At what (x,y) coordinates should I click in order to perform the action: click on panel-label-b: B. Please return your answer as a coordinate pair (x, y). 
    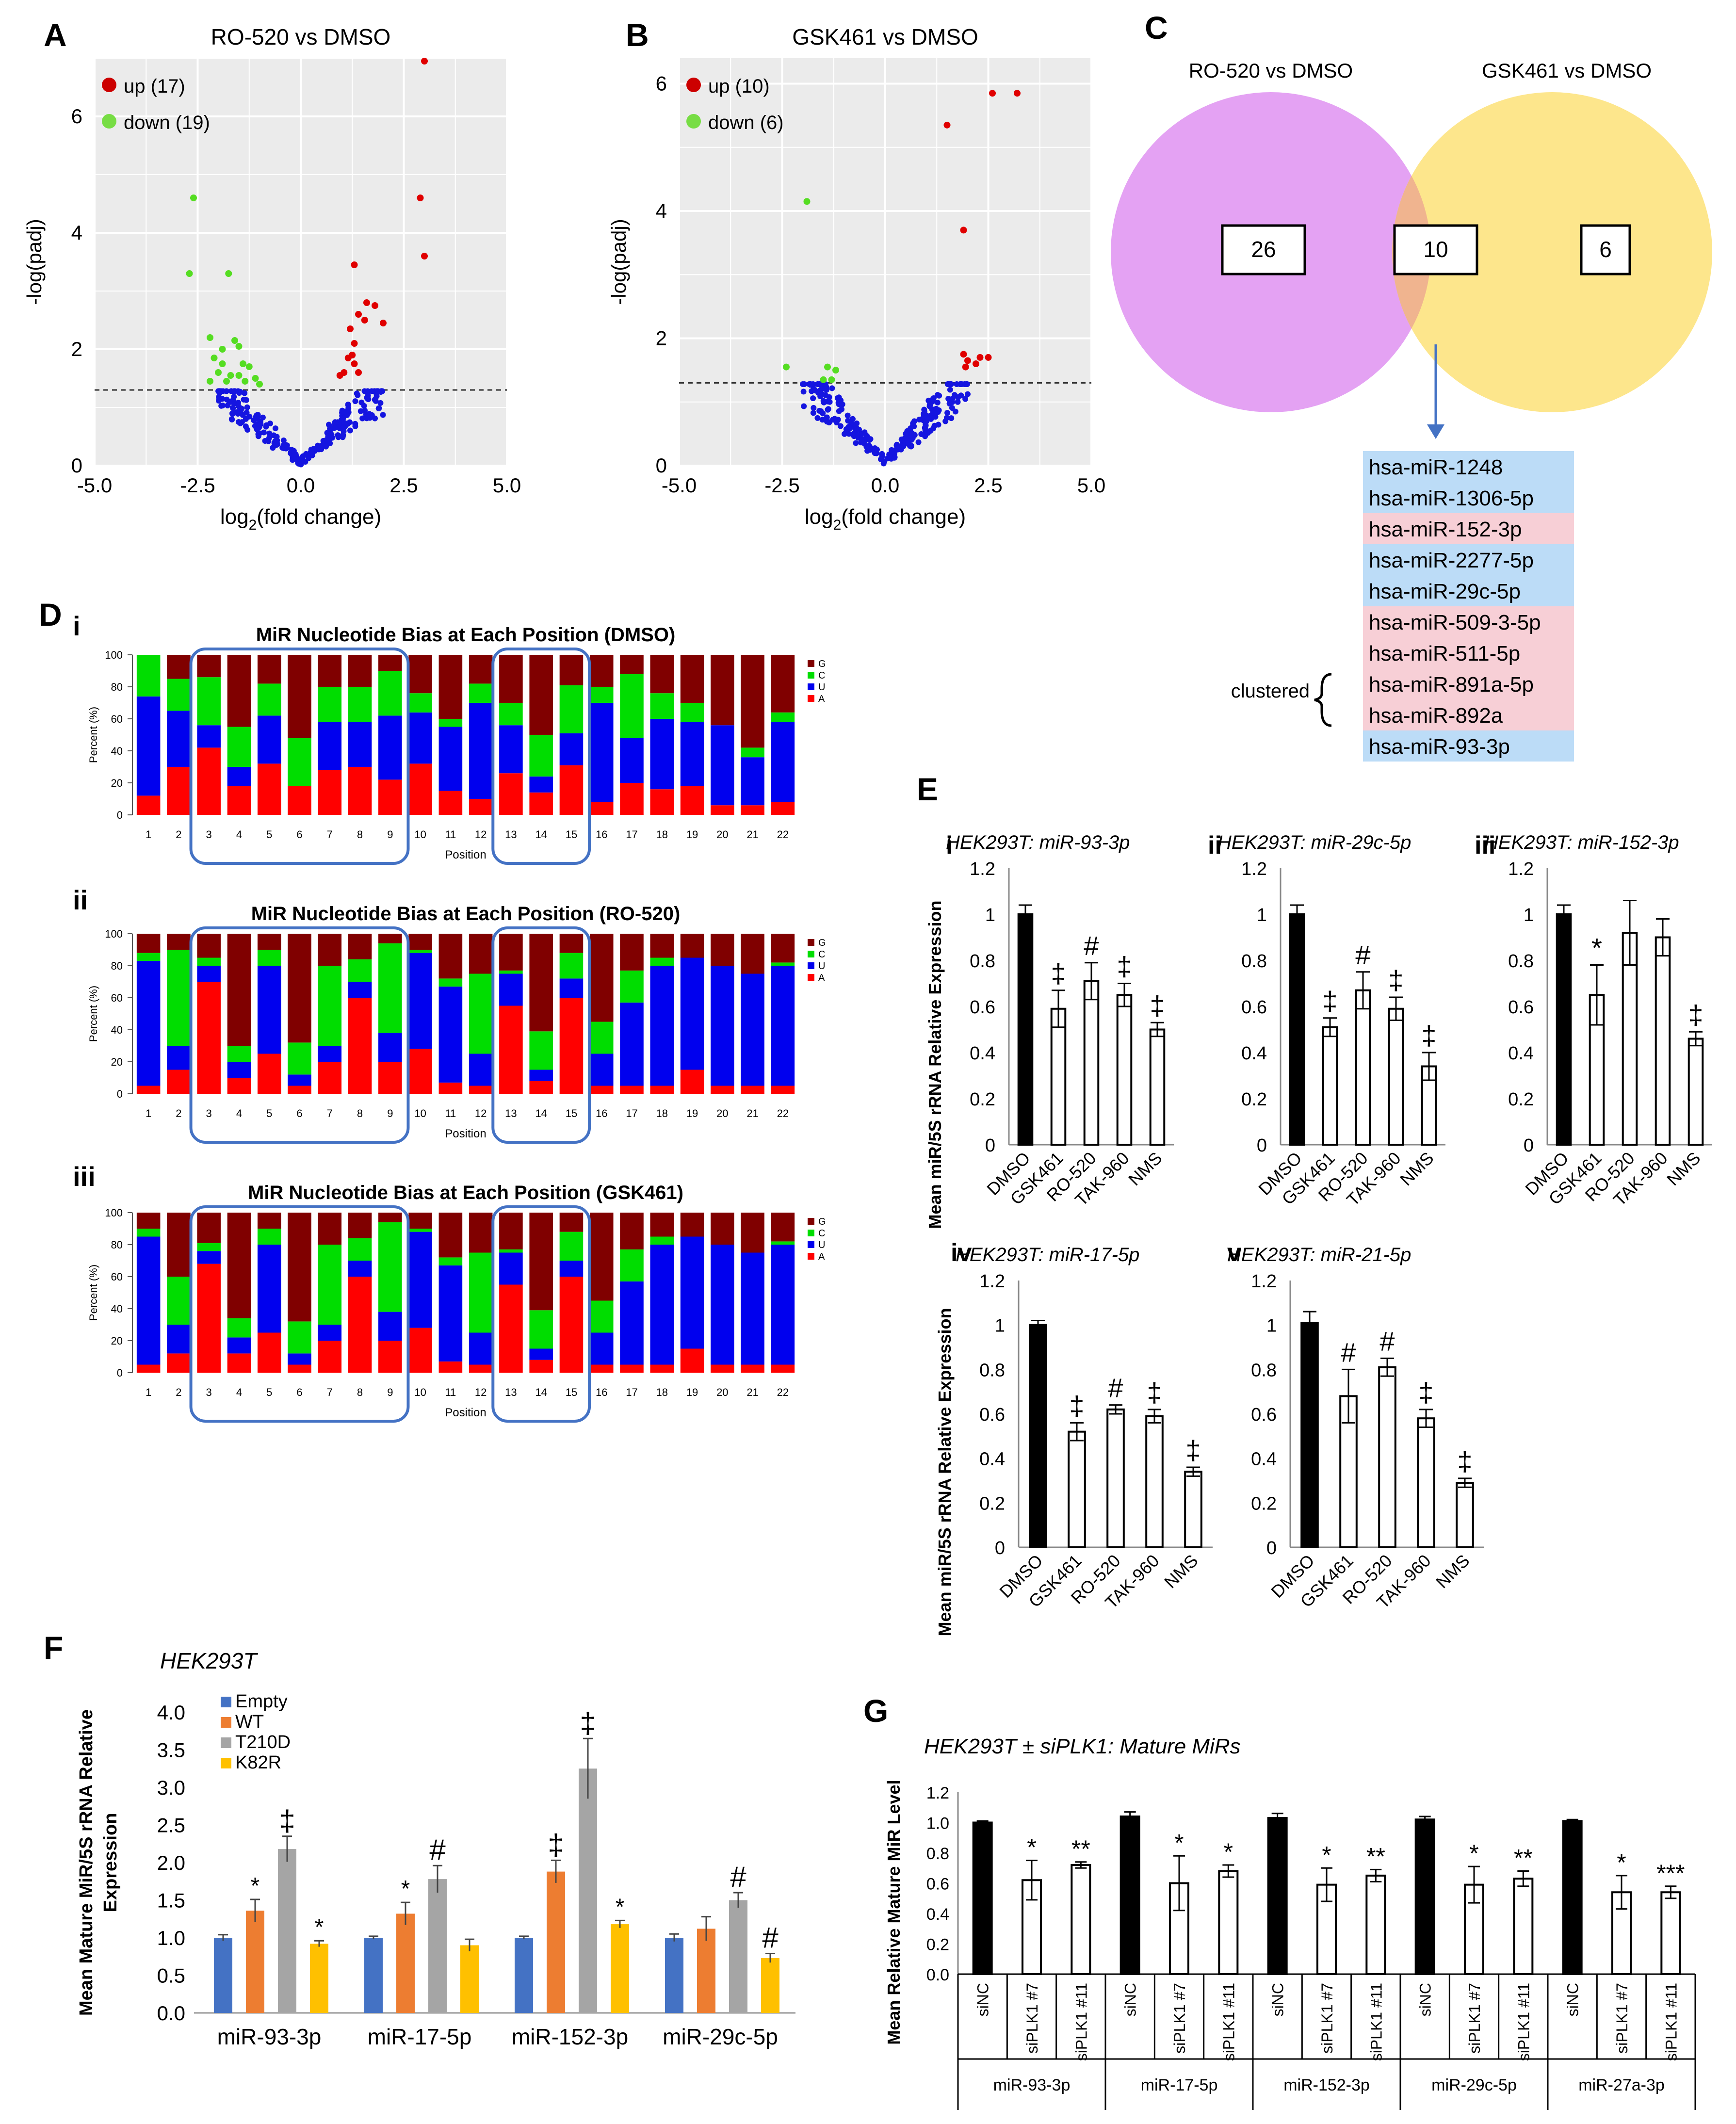
    Looking at the image, I should click on (637, 35).